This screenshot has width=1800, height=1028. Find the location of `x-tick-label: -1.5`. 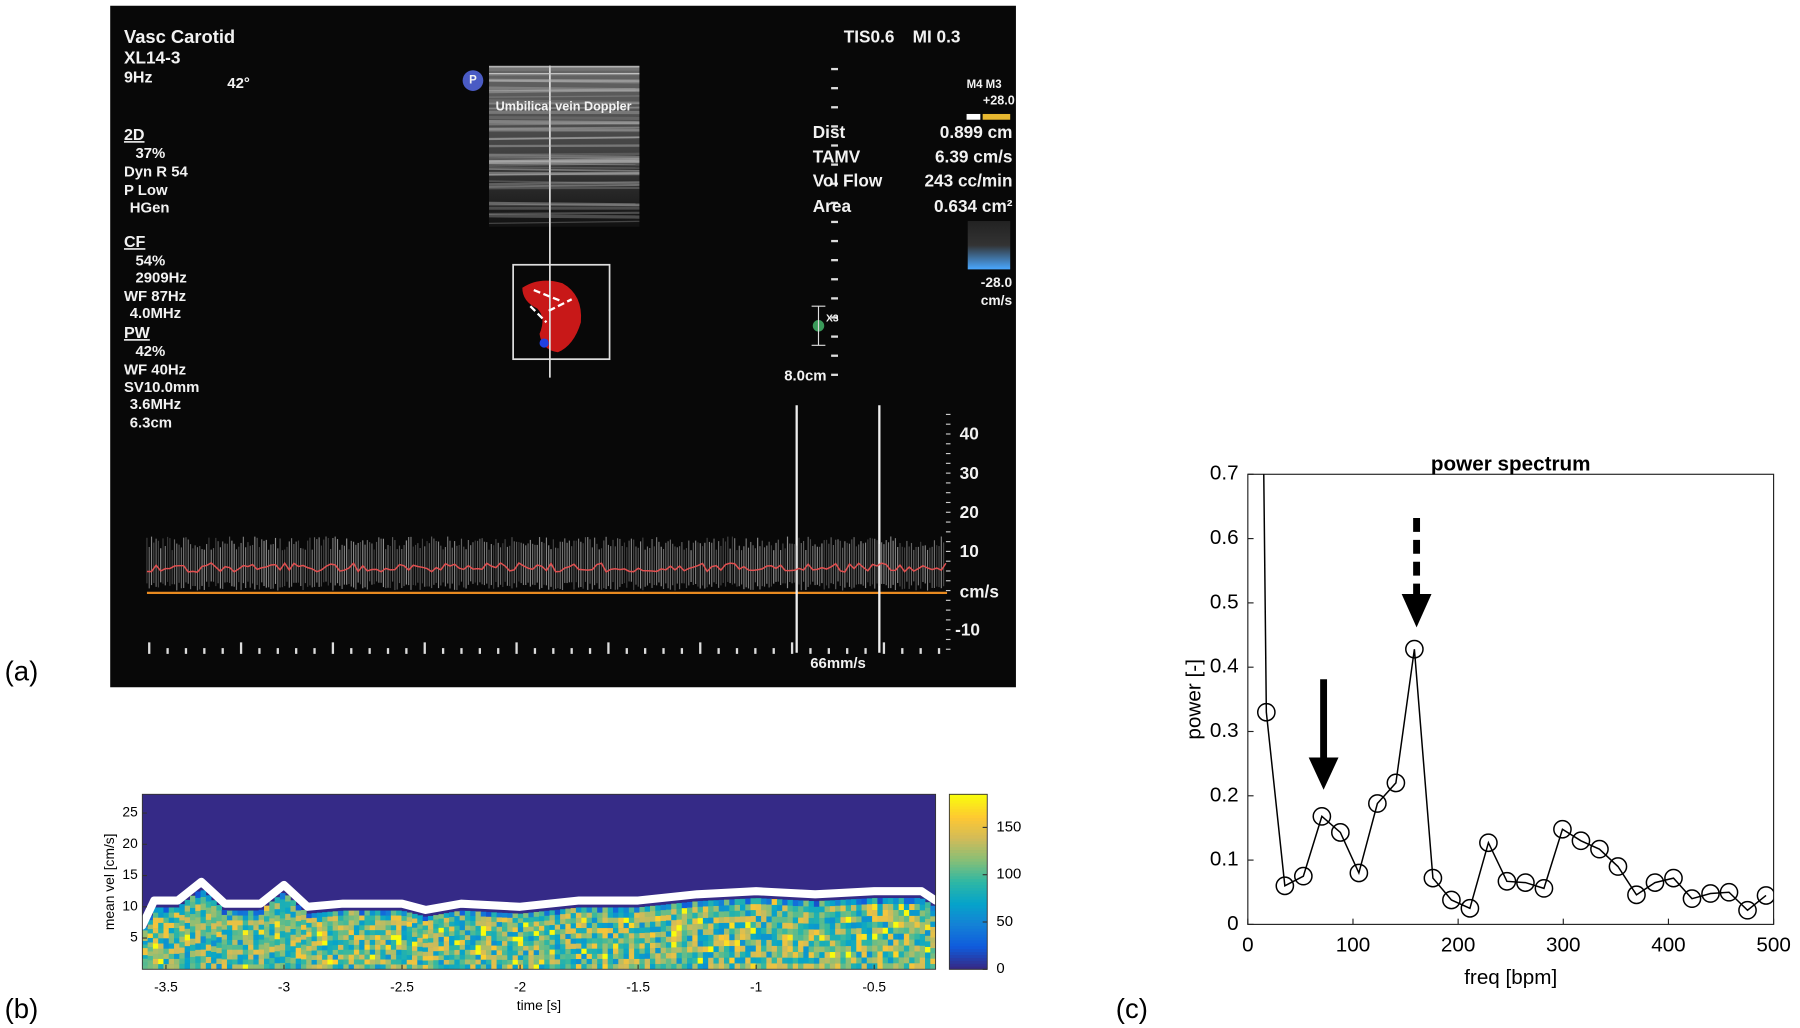

x-tick-label: -1.5 is located at coordinates (638, 986).